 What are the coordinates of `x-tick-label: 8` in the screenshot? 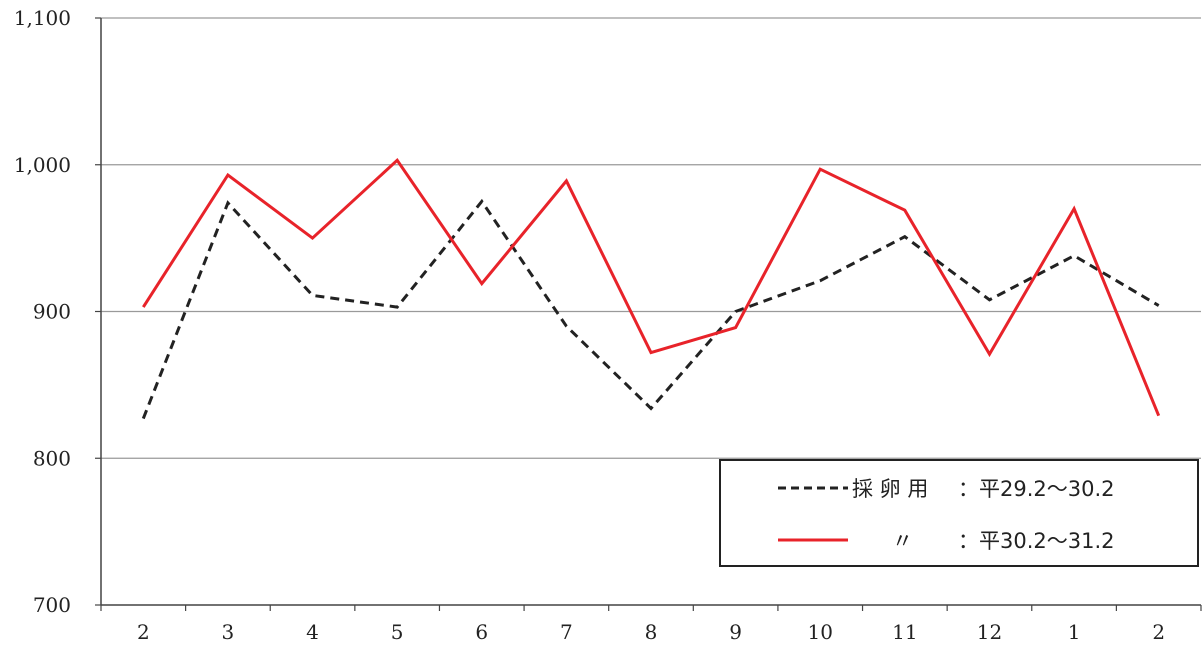 It's located at (651, 632).